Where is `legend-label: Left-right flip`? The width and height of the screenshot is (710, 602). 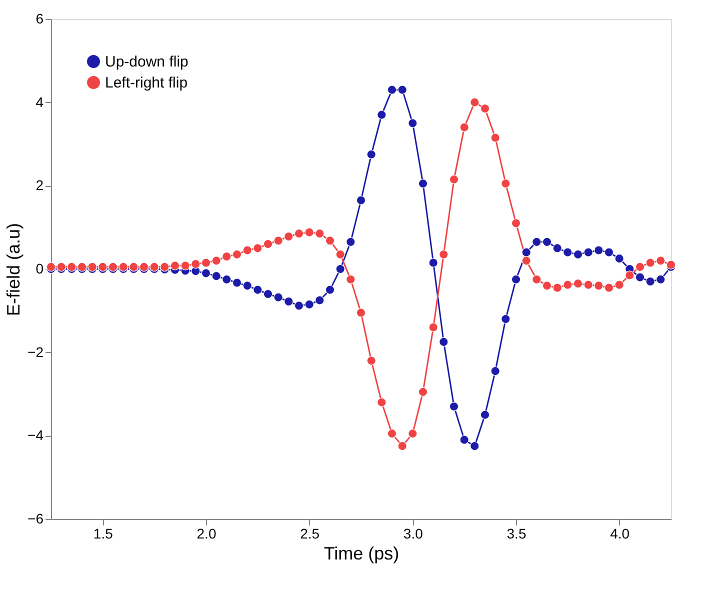
legend-label: Left-right flip is located at coordinates (146, 83).